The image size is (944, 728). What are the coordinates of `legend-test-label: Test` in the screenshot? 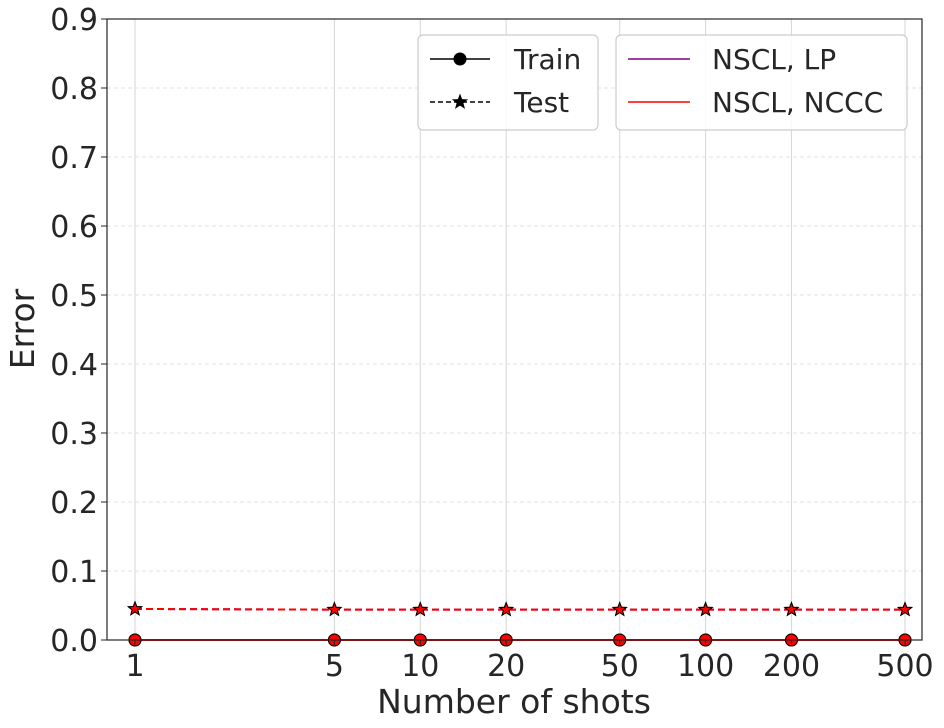 It's located at (541, 102).